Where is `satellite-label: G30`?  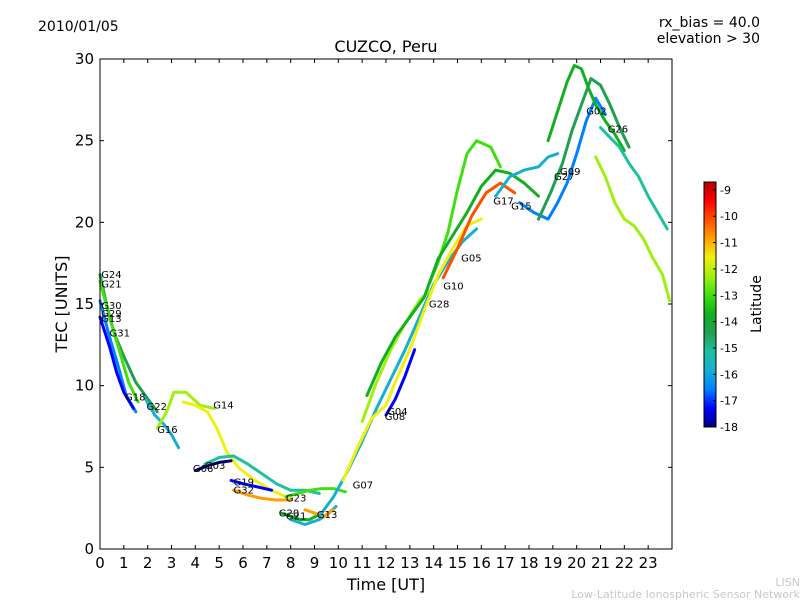
satellite-label: G30 is located at coordinates (111, 306).